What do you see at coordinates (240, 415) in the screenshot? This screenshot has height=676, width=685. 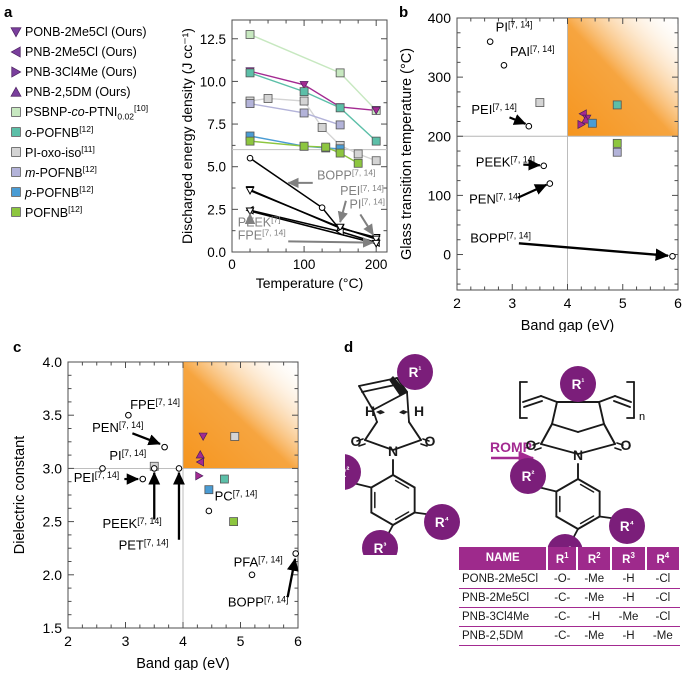 I see `highlight-region` at bounding box center [240, 415].